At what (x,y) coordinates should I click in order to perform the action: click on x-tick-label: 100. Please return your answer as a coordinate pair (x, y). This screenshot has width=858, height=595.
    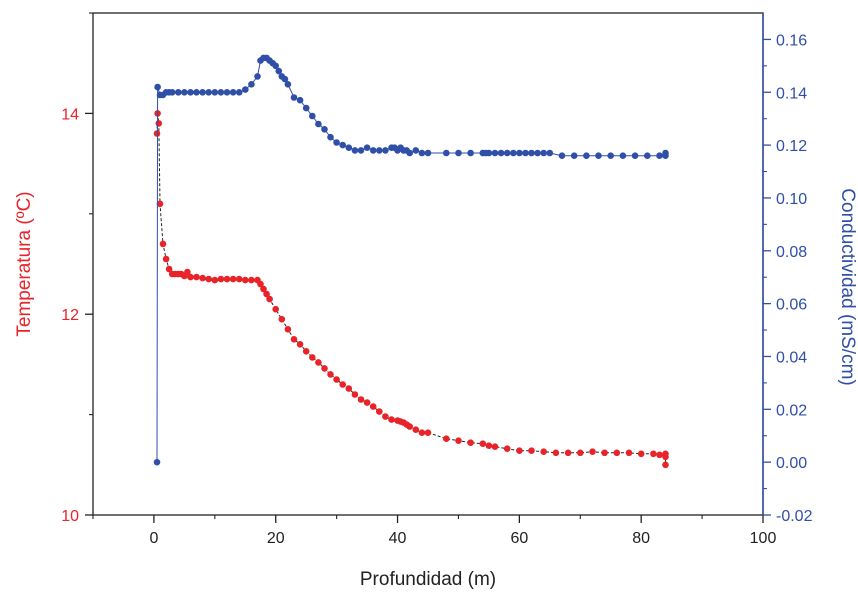
    Looking at the image, I should click on (763, 538).